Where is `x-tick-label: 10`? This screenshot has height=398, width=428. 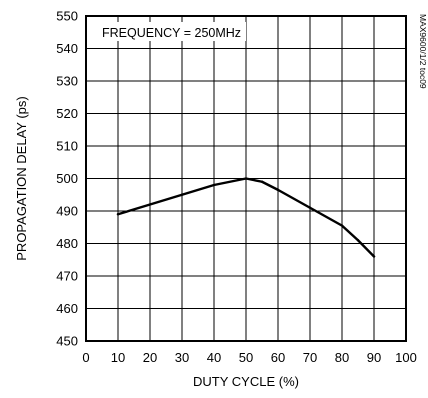
x-tick-label: 10 is located at coordinates (118, 357).